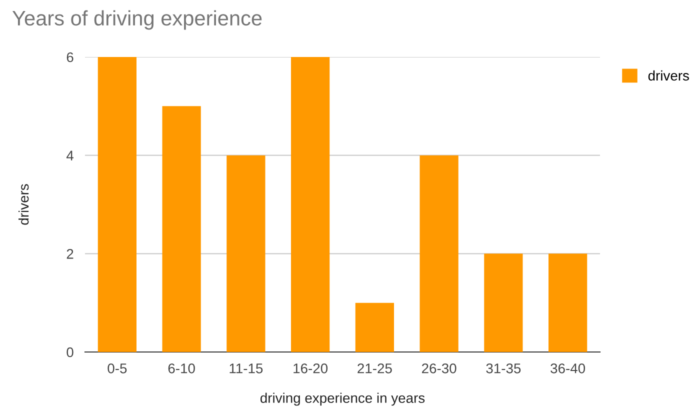 Image resolution: width=690 pixels, height=412 pixels. Describe the element at coordinates (439, 368) in the screenshot. I see `x-tick-label: 26-30` at that location.